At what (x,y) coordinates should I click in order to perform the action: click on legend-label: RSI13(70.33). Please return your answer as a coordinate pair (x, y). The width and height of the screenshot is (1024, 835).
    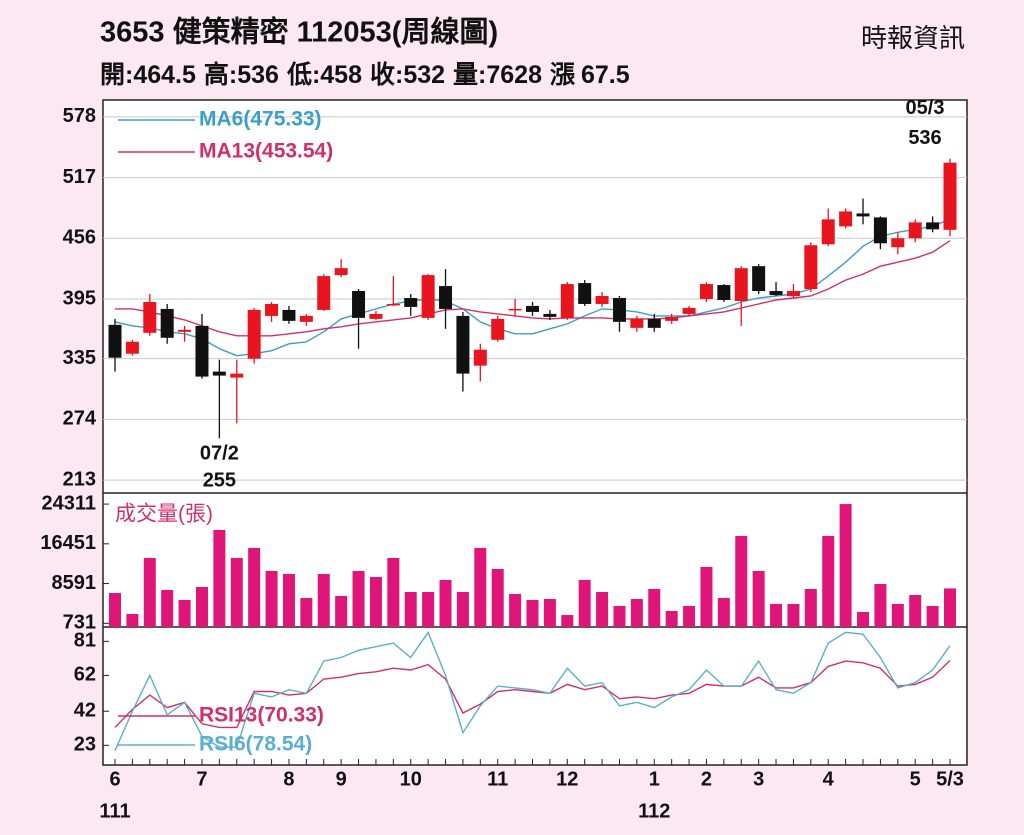
    Looking at the image, I should click on (261, 715).